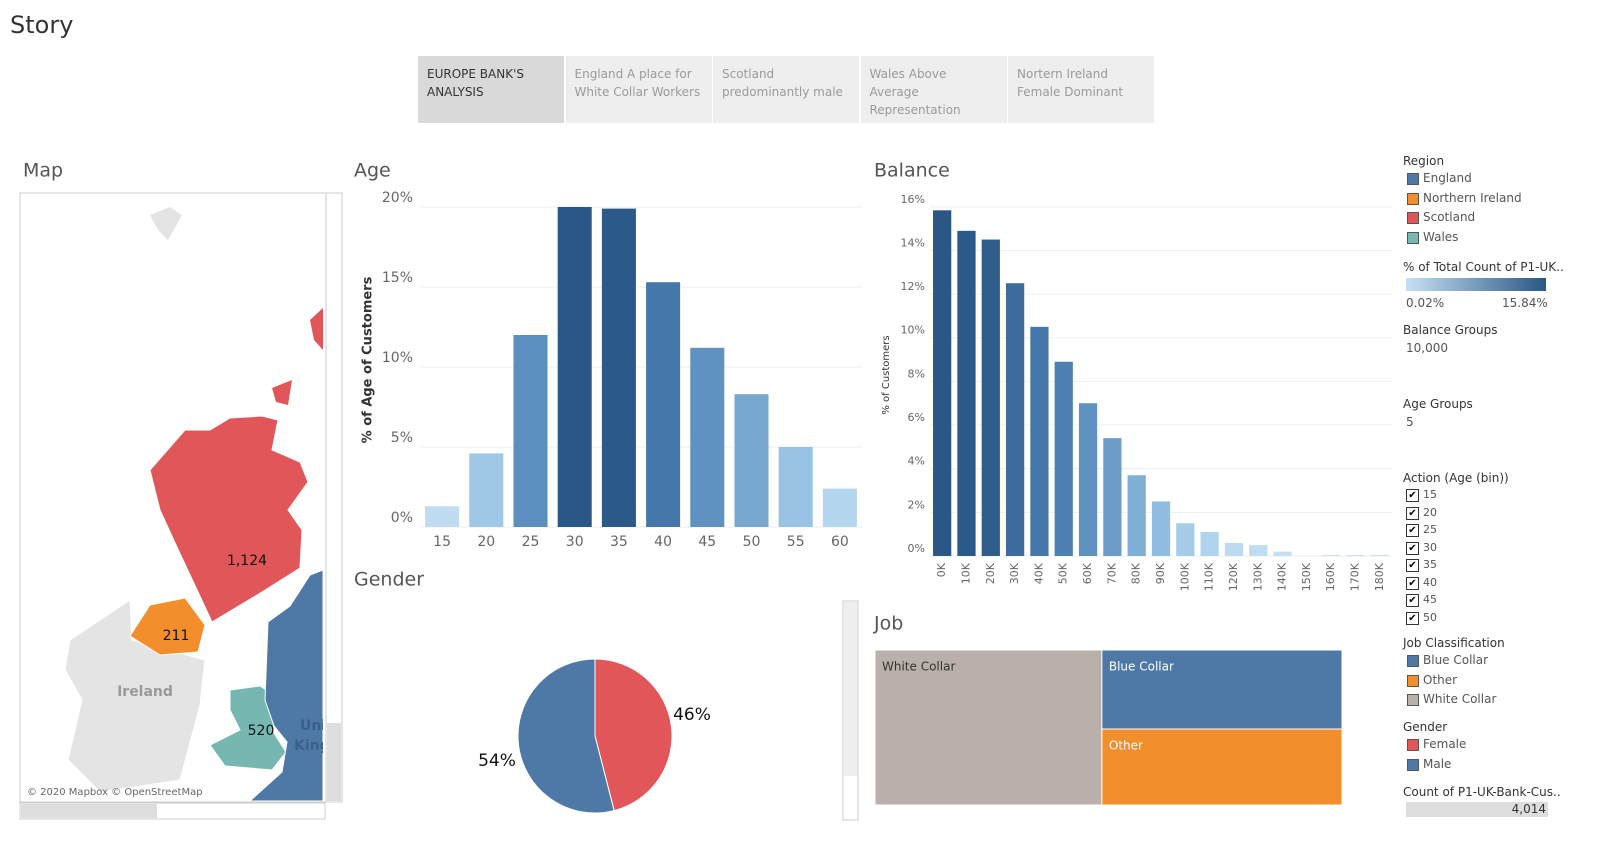  Describe the element at coordinates (1111, 573) in the screenshot. I see `x-tick-label: 70K` at that location.